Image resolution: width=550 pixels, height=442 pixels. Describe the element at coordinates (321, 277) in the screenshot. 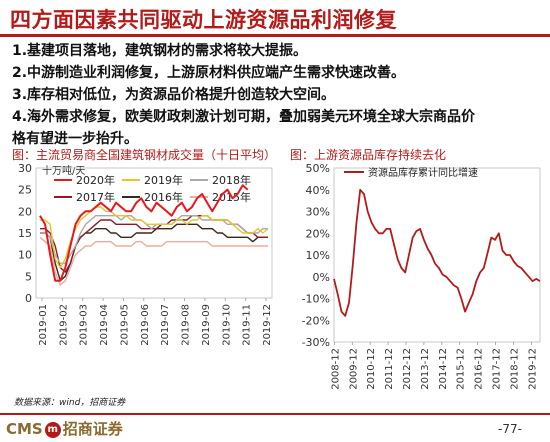

I see `chart-2-y-tick-3: 0%` at that location.